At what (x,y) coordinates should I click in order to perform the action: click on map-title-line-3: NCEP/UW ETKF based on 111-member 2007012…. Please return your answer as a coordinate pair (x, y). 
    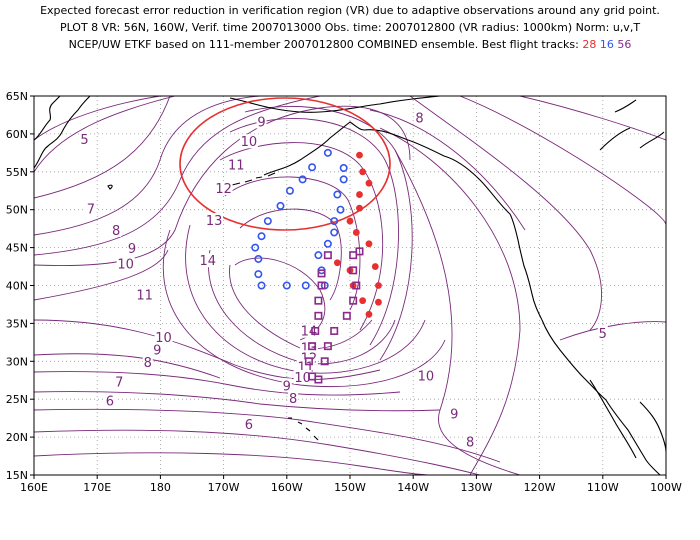
    Looking at the image, I should click on (350, 44).